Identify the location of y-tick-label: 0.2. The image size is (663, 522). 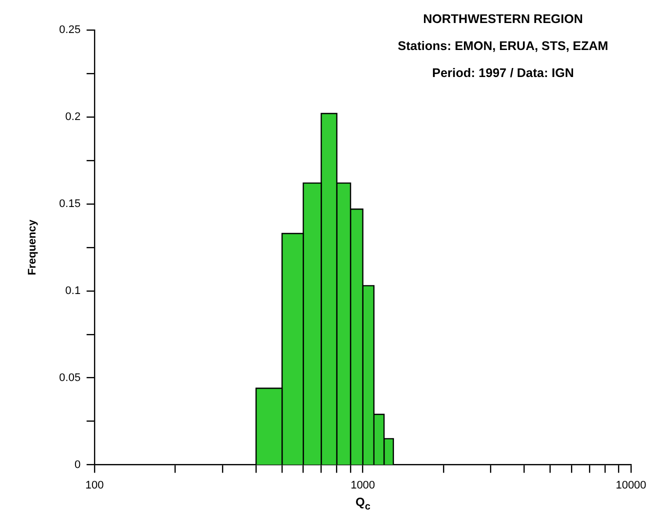
(73, 116).